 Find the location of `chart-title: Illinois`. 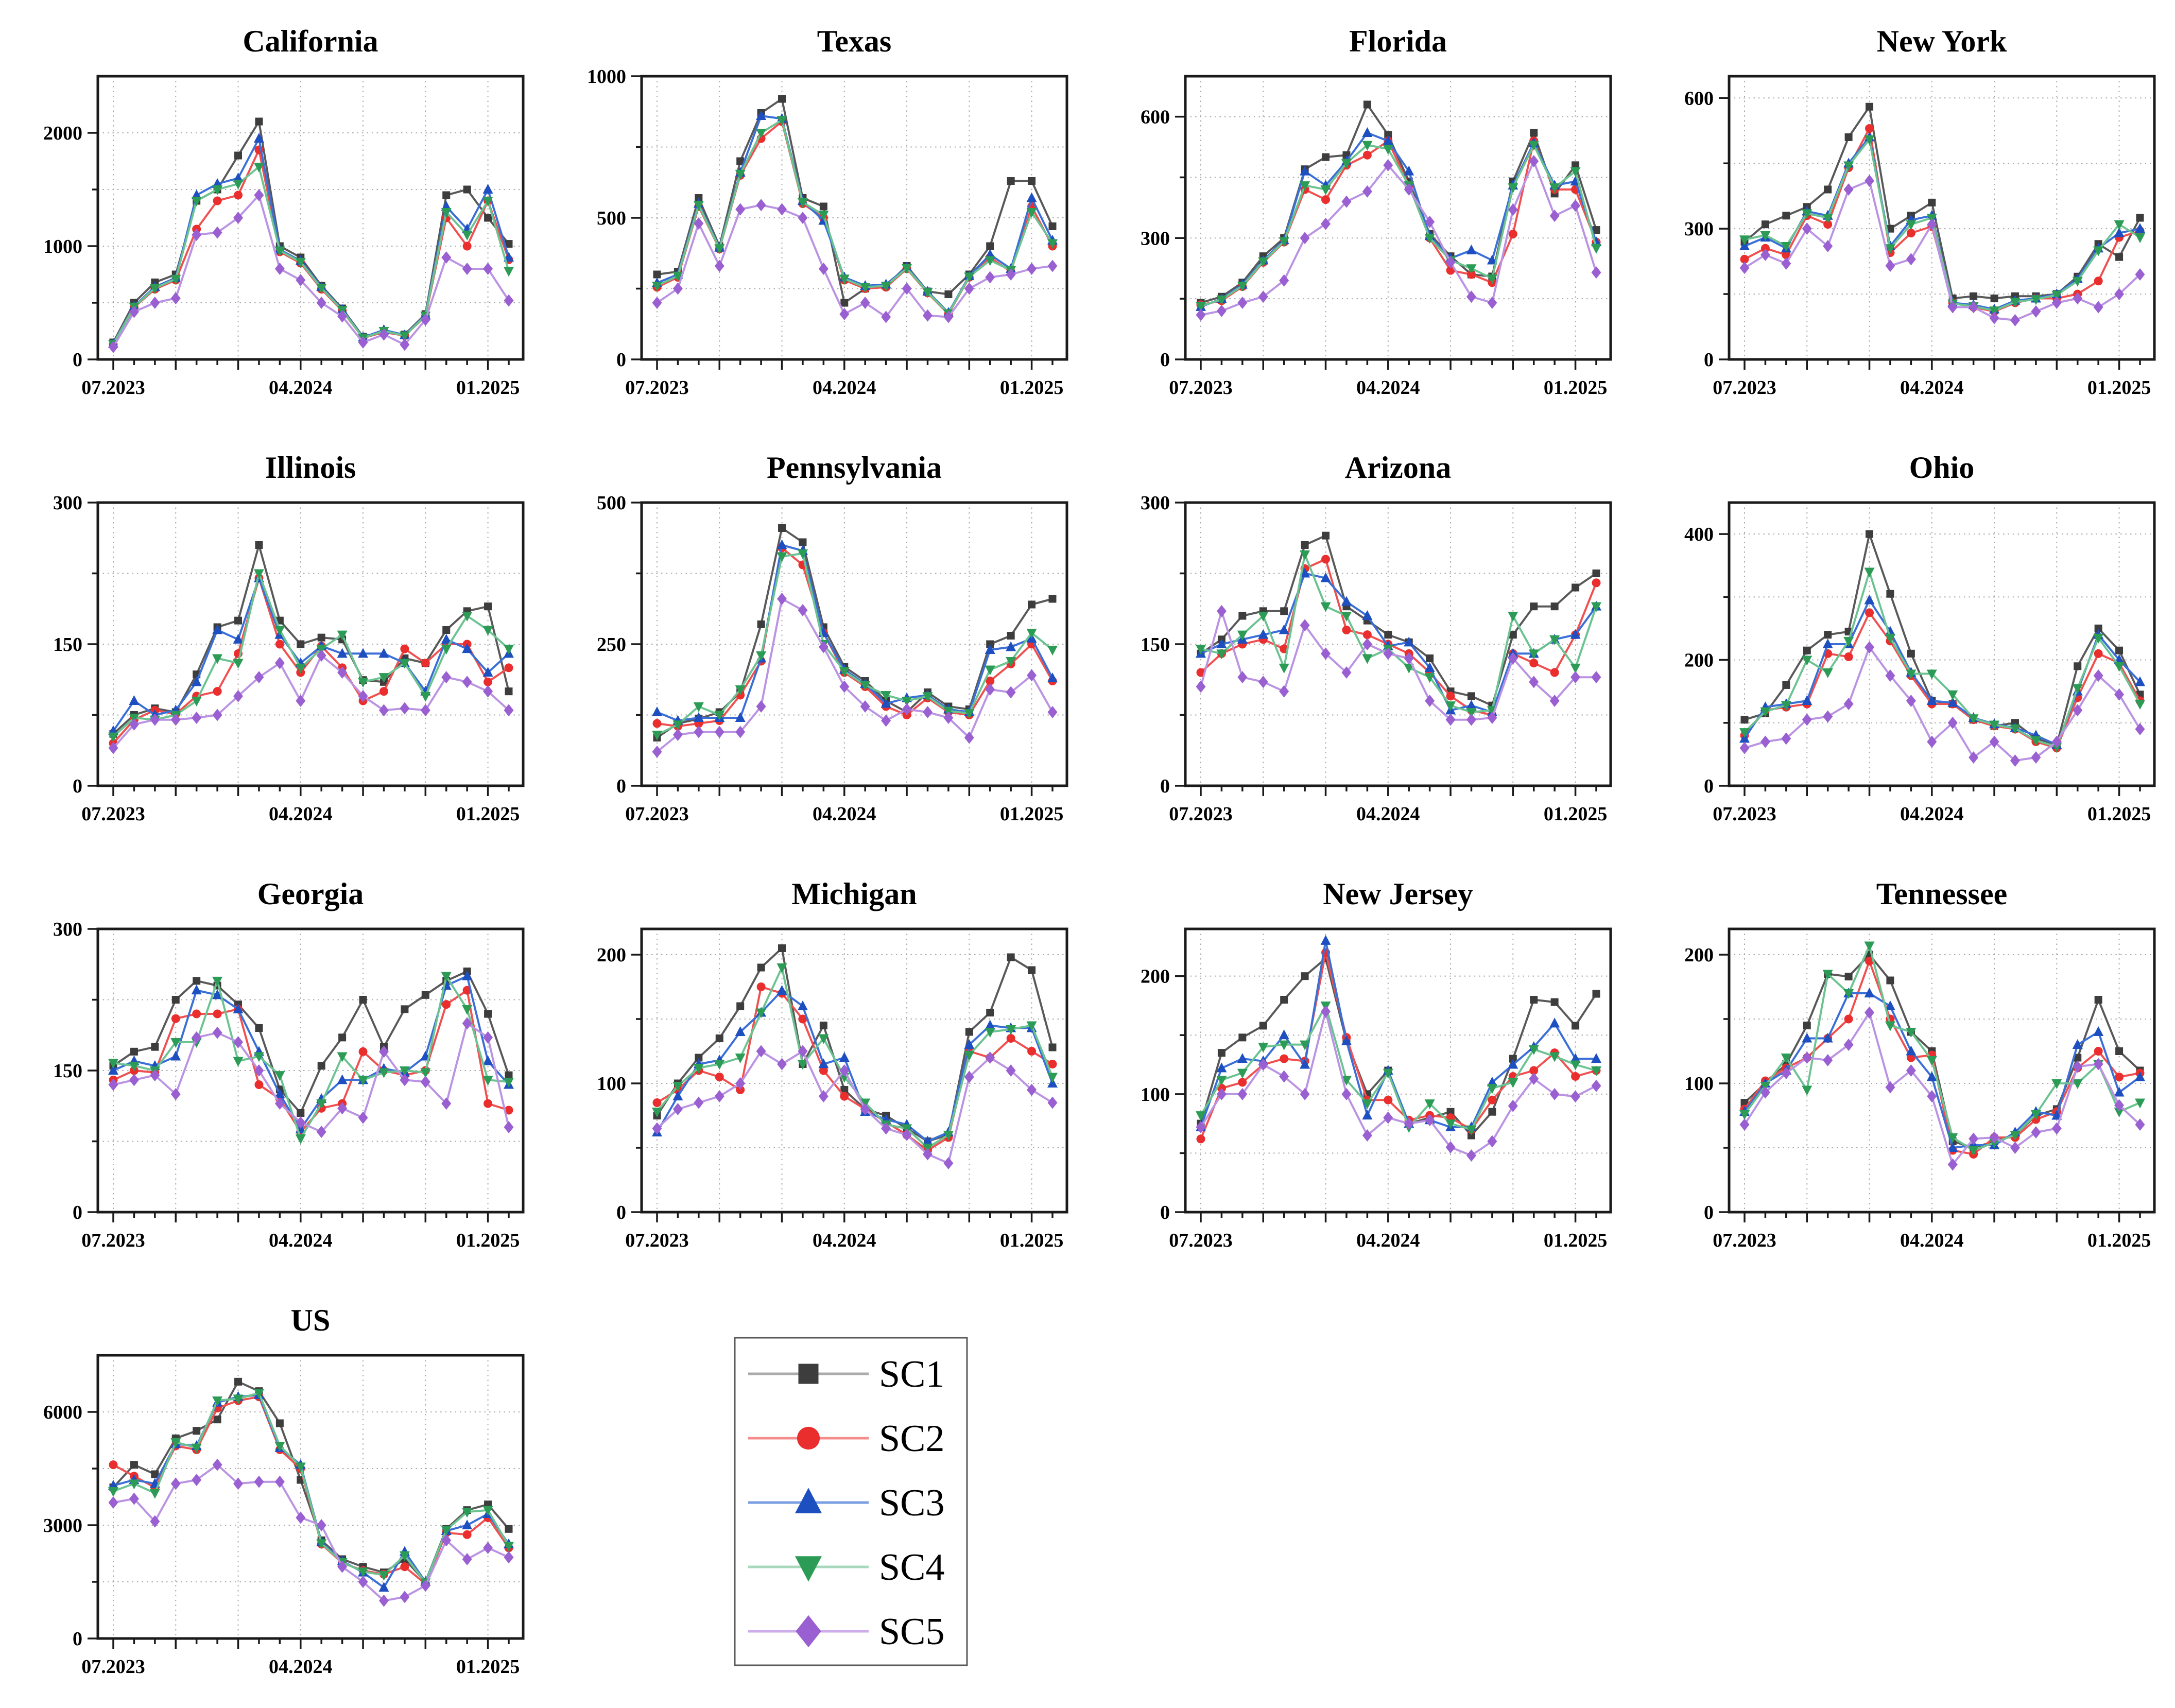

chart-title: Illinois is located at coordinates (310, 468).